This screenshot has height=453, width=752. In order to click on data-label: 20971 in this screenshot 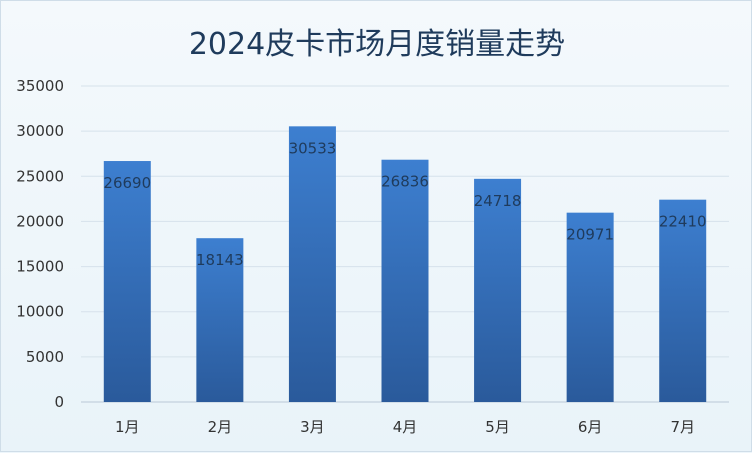, I will do `click(590, 235)`.